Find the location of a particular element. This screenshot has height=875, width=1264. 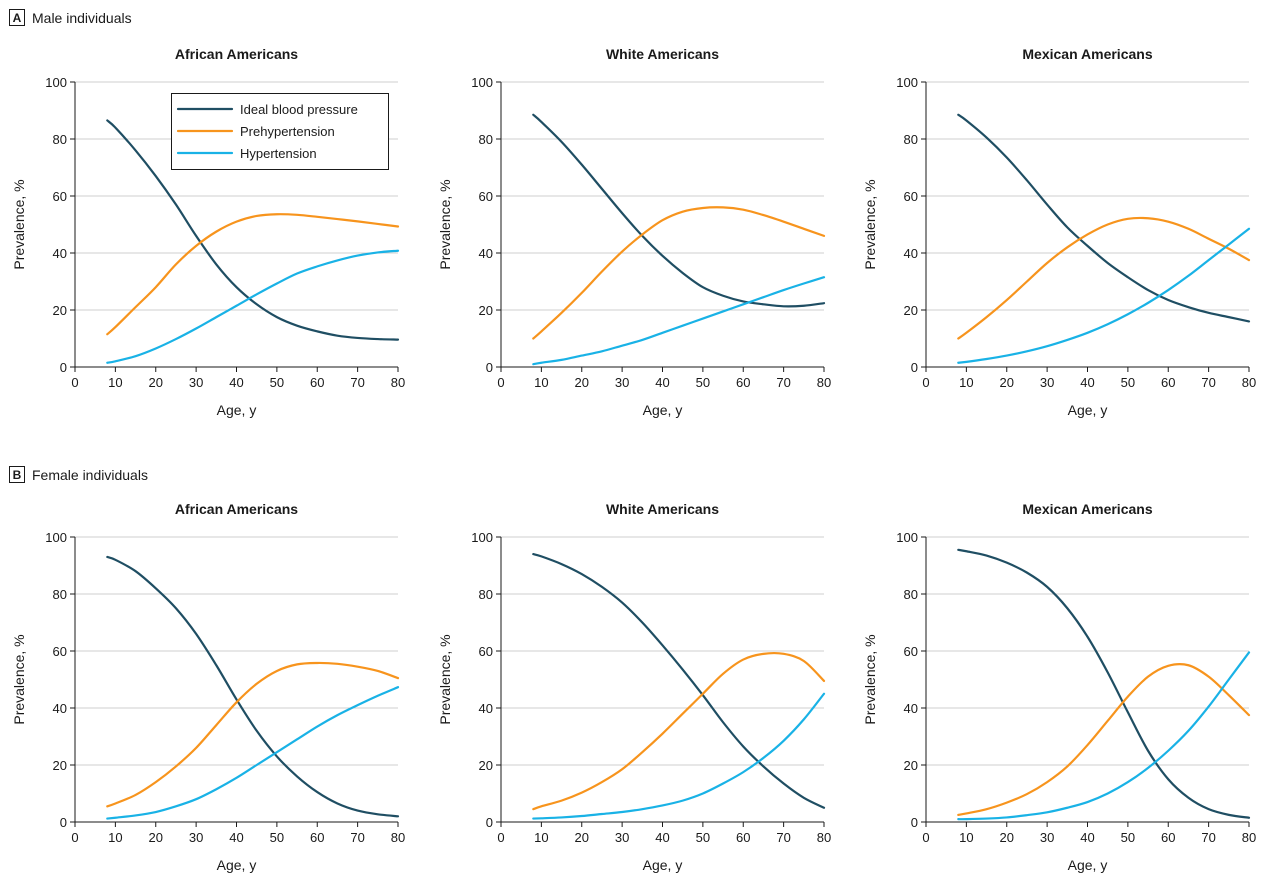

legend-label-hypertension: Hypertension is located at coordinates (278, 153).